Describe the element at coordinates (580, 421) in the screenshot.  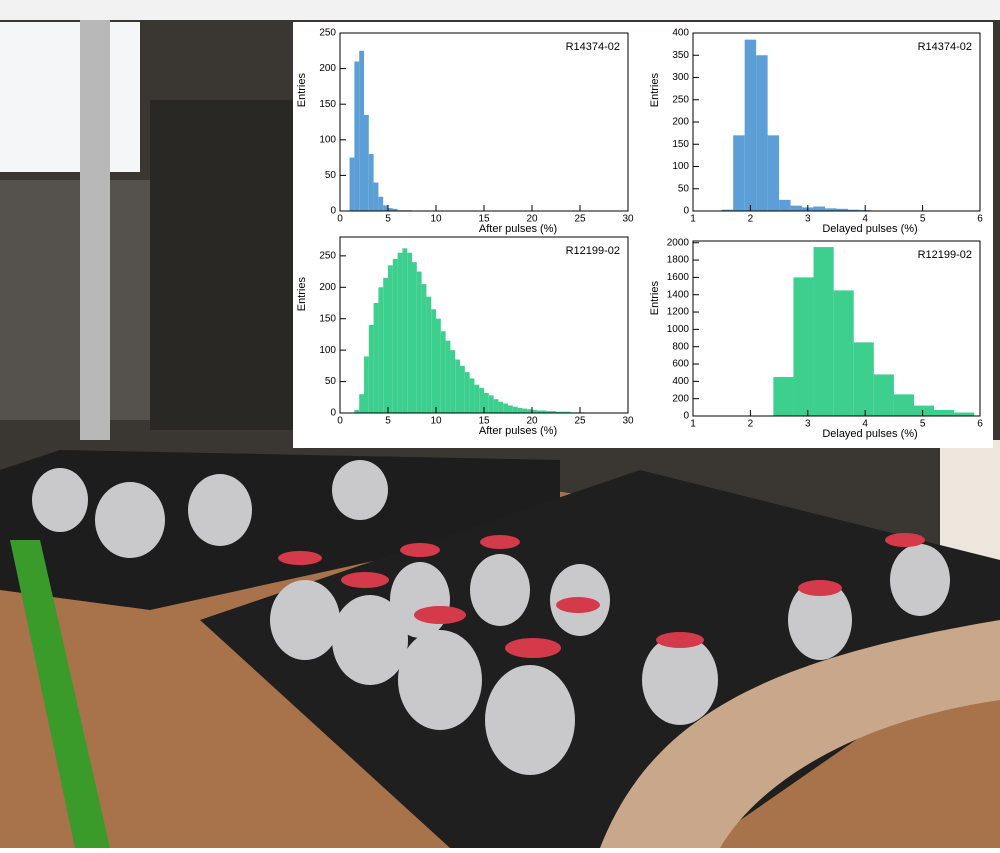
I see `x-tick-label: 25` at that location.